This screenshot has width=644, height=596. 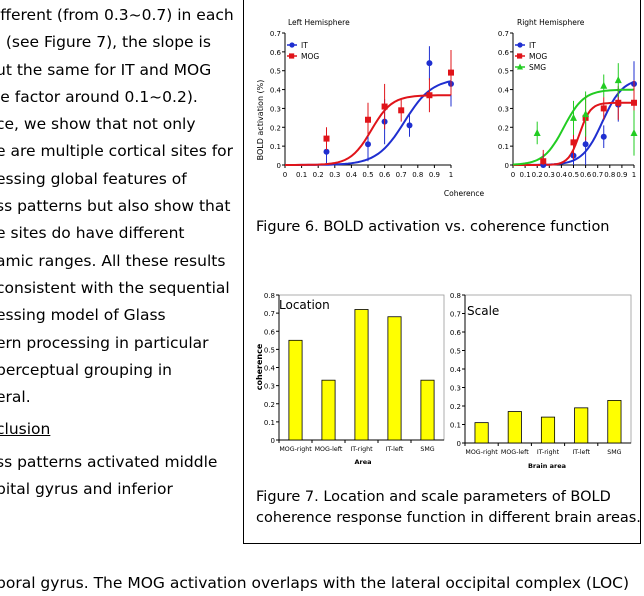 What do you see at coordinates (401, 175) in the screenshot?
I see `fig6-left-x-tick-label: 0.7` at bounding box center [401, 175].